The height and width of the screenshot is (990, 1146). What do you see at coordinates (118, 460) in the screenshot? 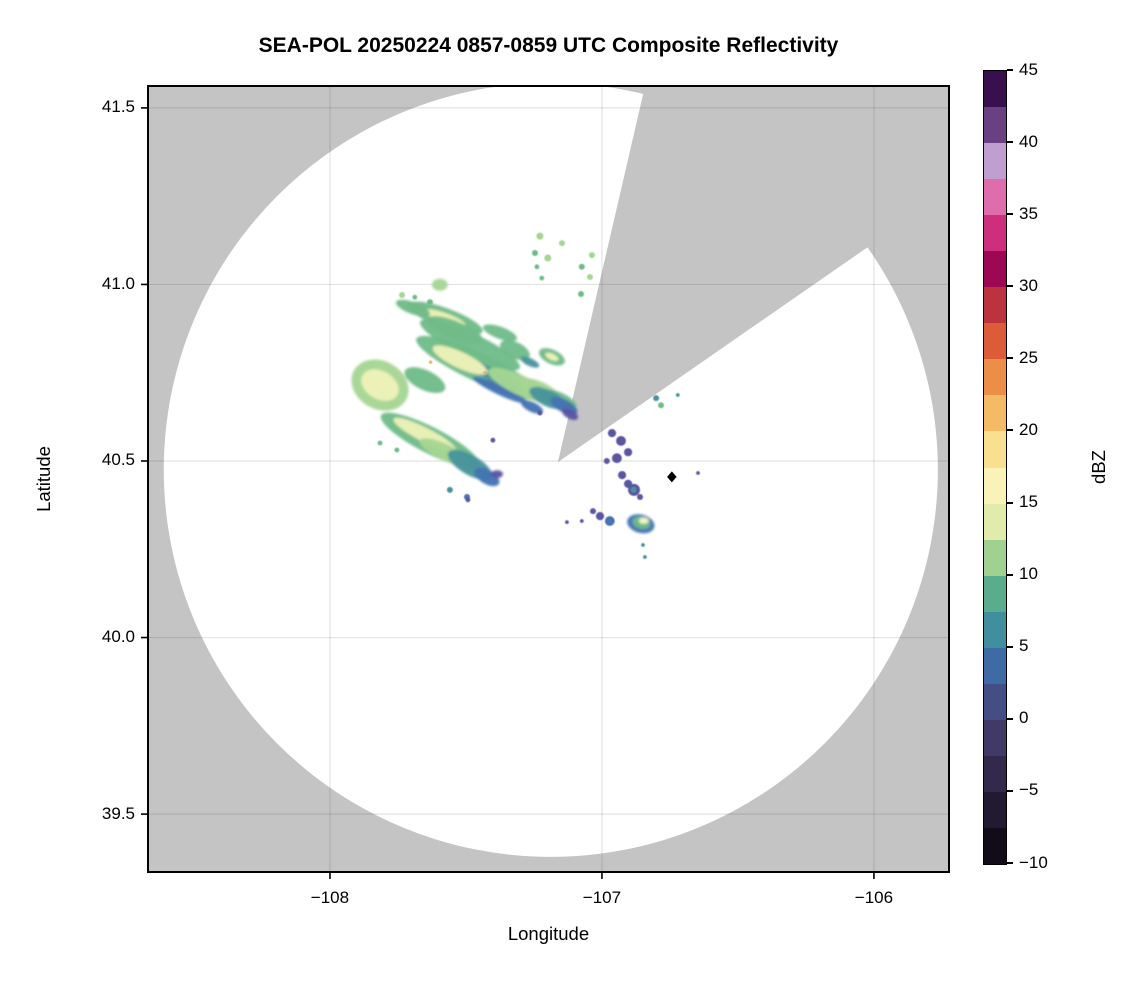
I see `y-tick-label: 40.5` at bounding box center [118, 460].